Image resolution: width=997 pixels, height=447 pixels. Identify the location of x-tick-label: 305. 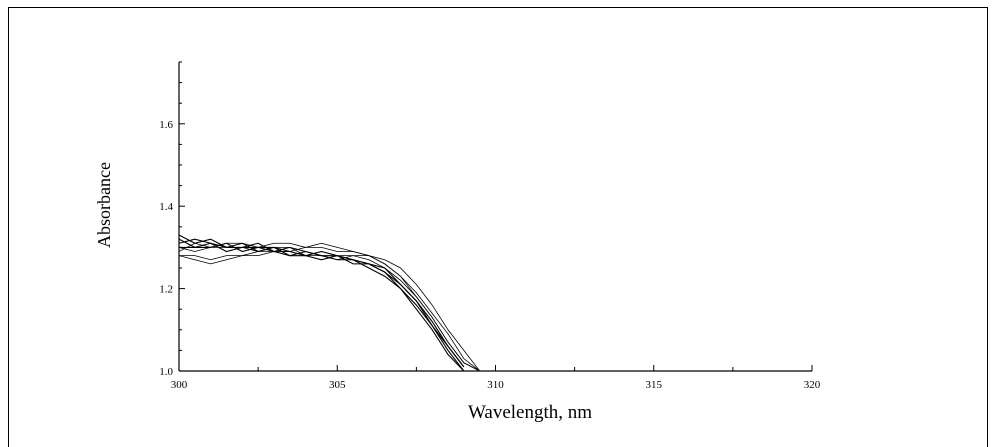
(337, 385).